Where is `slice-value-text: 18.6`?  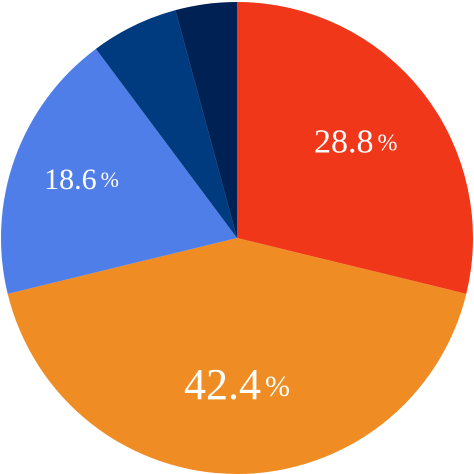
slice-value-text: 18.6 is located at coordinates (70, 179).